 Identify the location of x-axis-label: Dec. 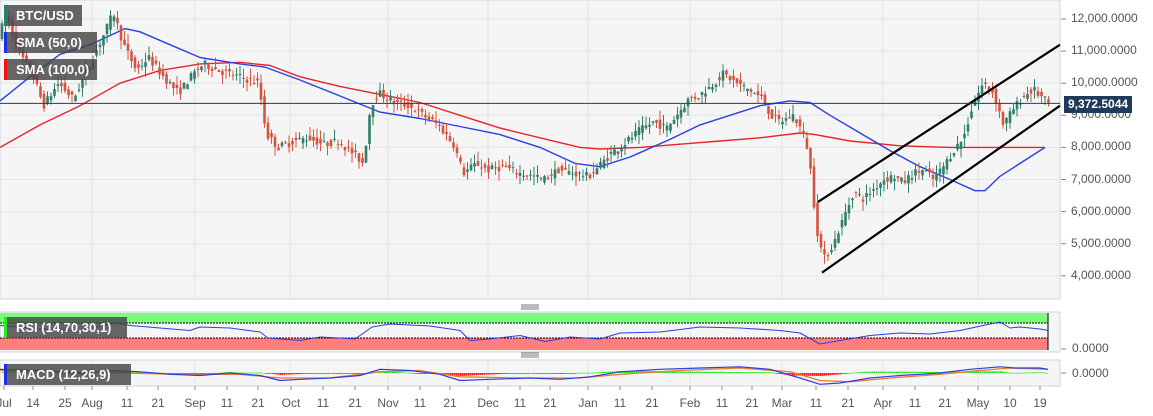
(488, 403).